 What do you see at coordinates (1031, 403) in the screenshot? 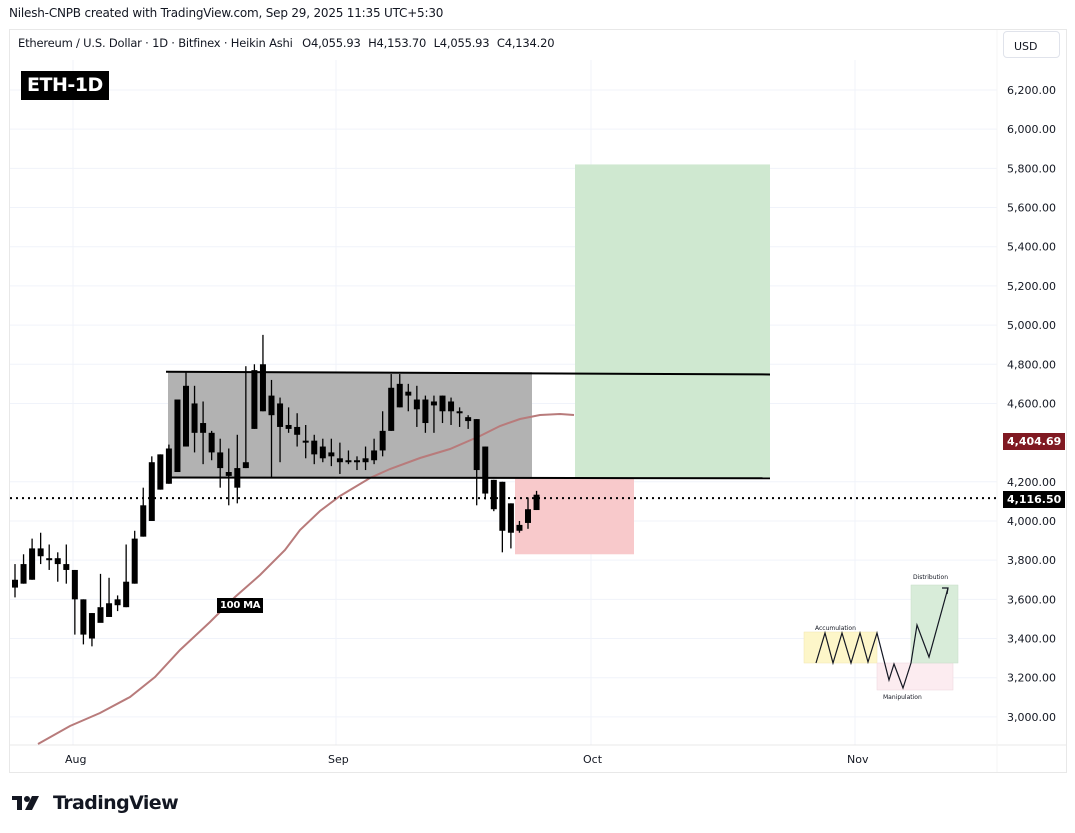
I see `price-tick-label: 4,600.00` at bounding box center [1031, 403].